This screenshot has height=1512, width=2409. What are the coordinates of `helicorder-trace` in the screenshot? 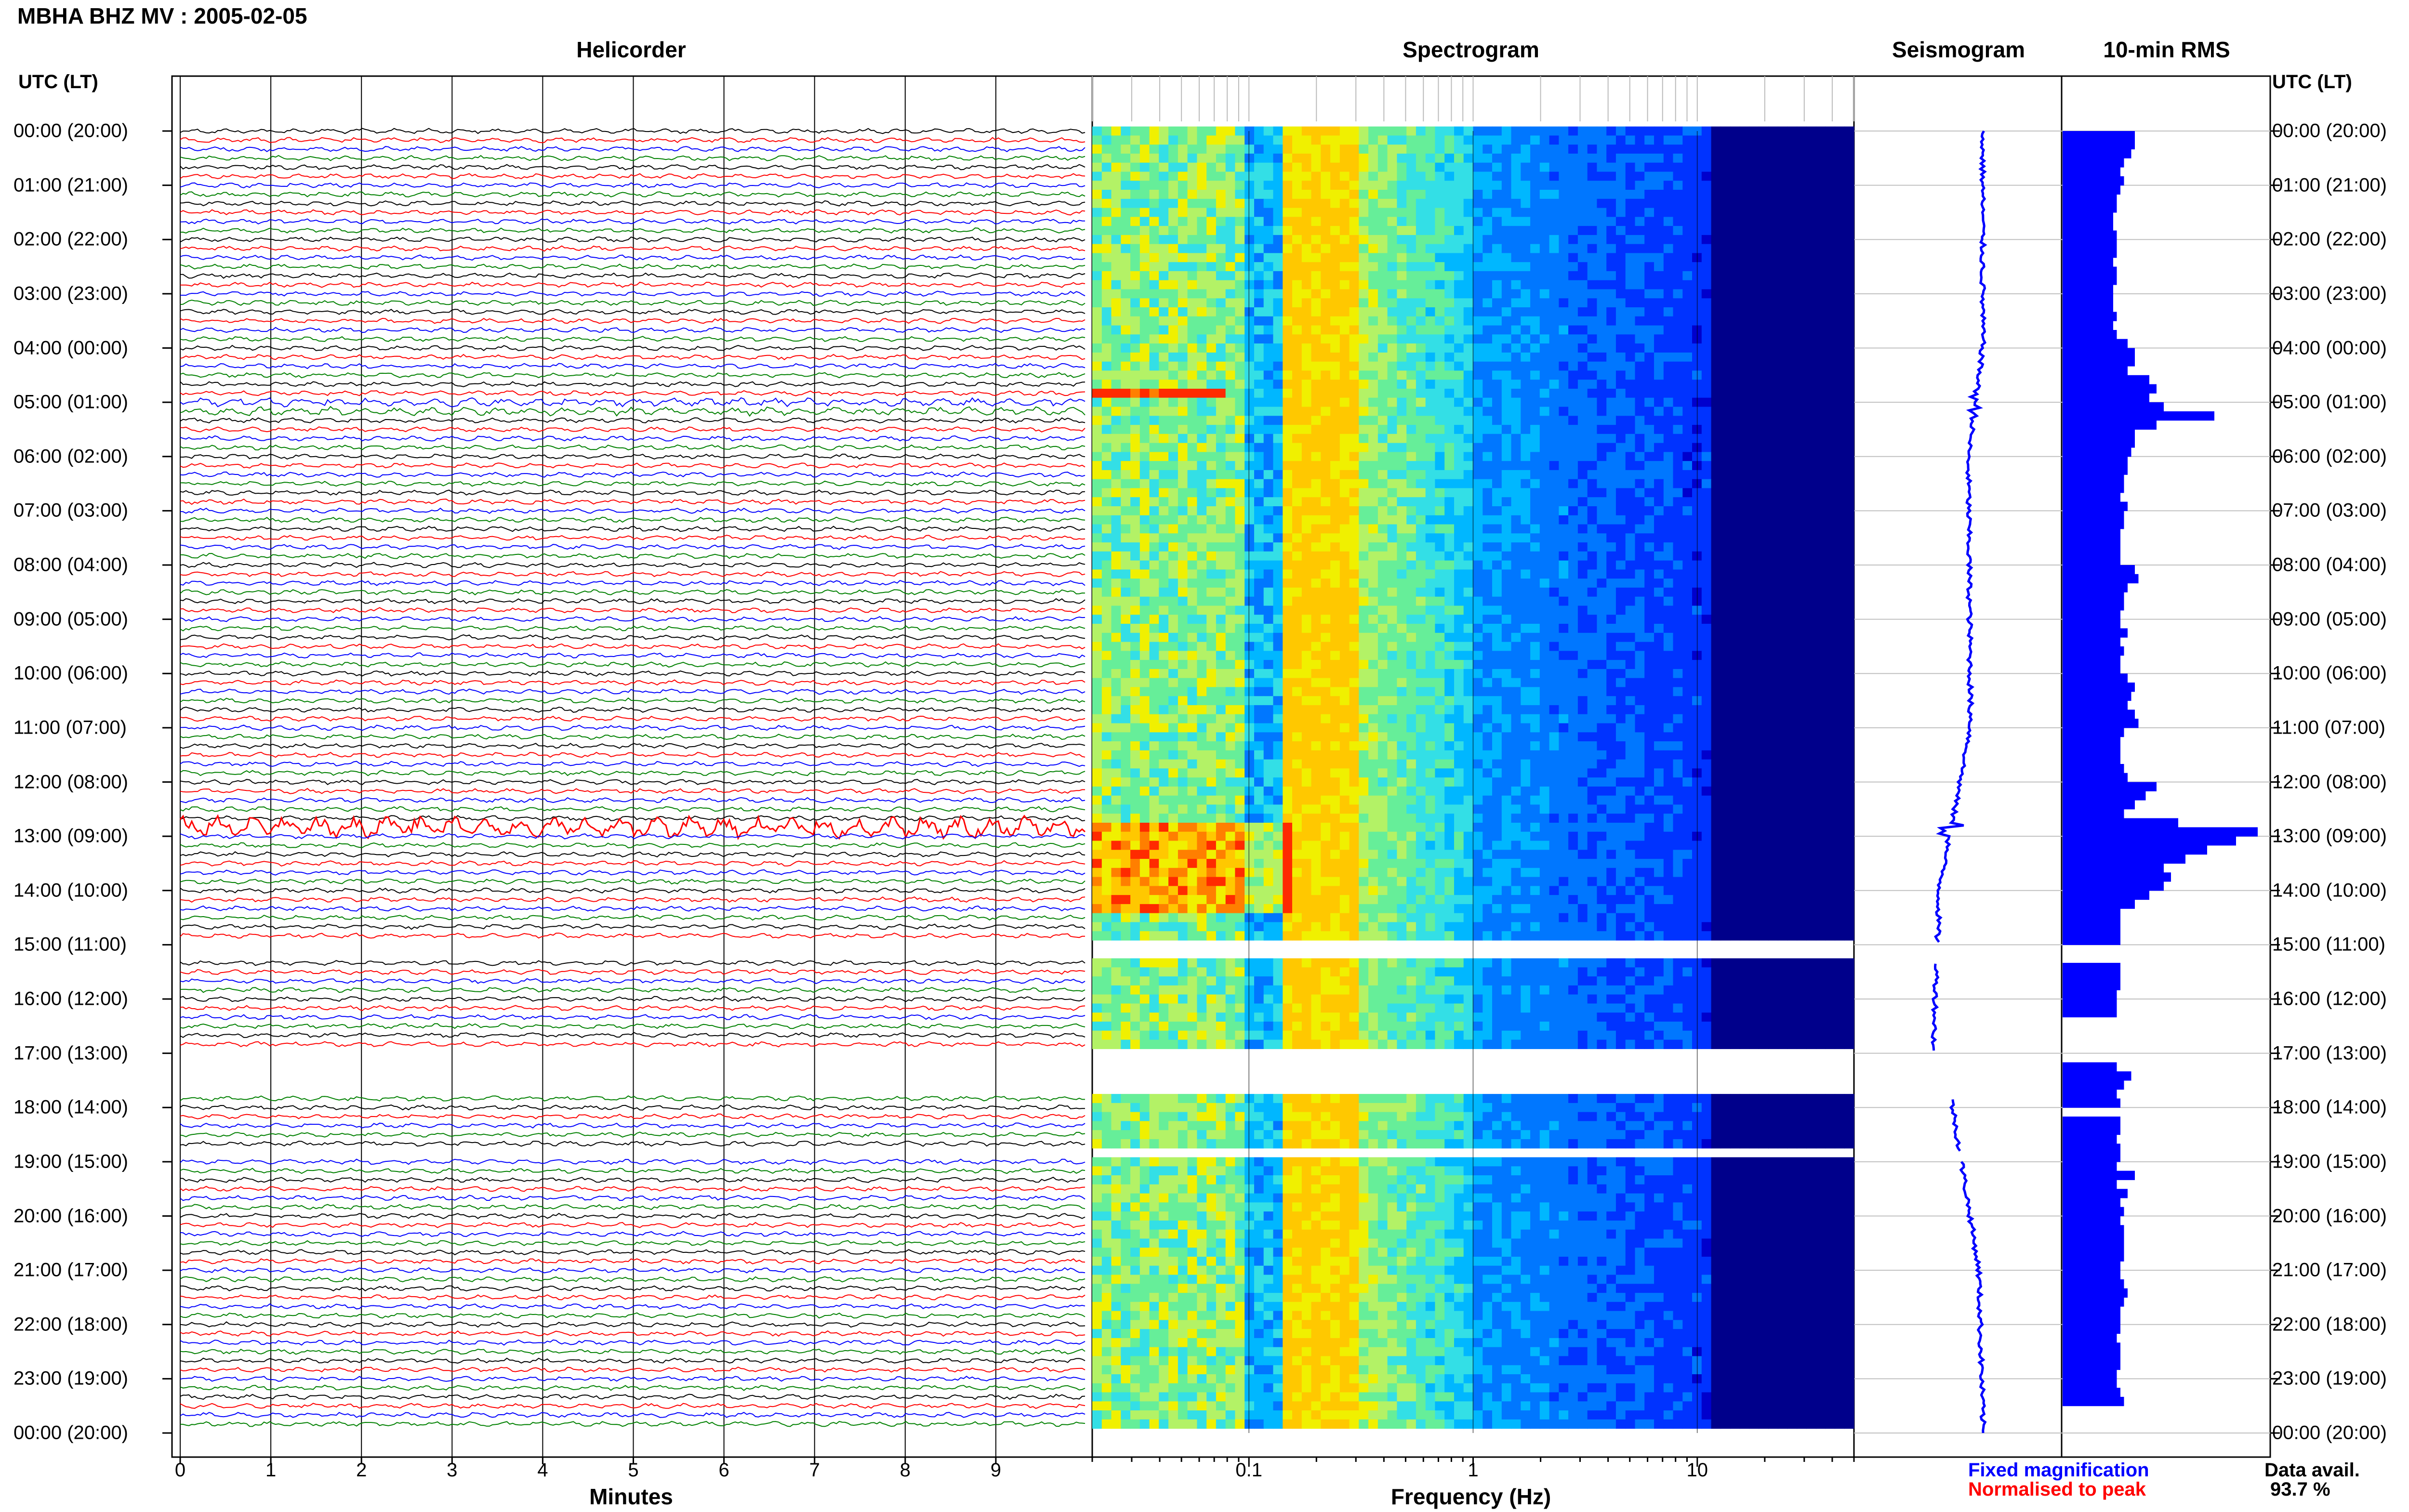 It's located at (632, 1360).